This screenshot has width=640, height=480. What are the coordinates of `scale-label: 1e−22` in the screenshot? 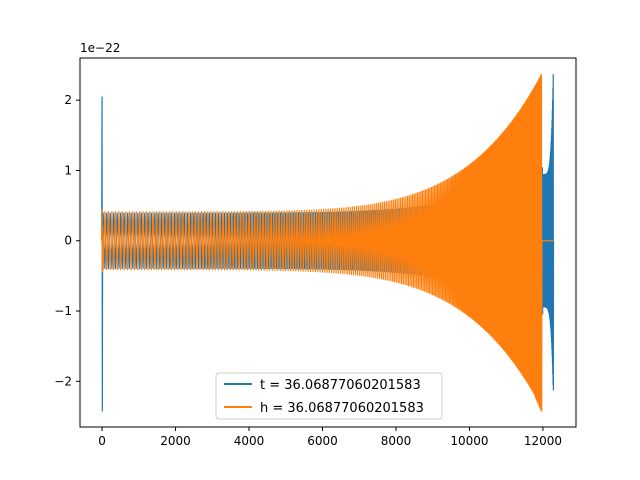 It's located at (100, 48).